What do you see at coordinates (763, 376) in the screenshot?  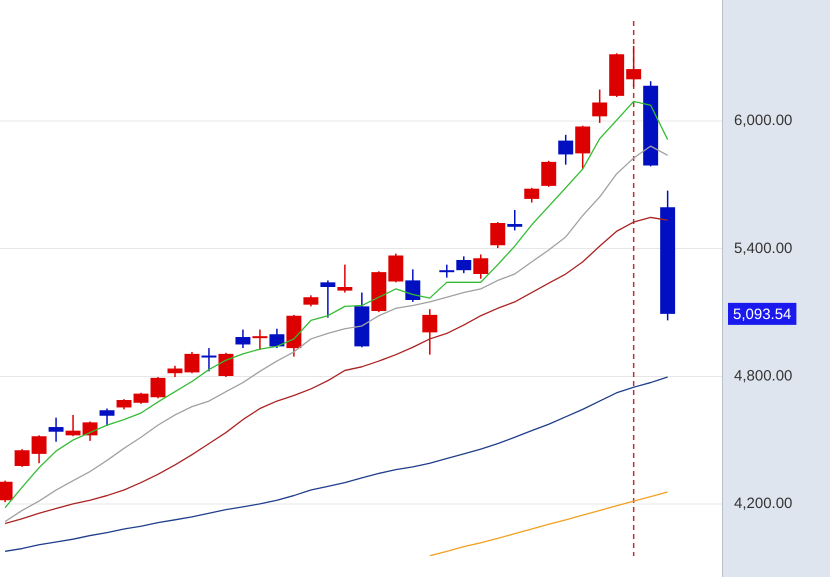 I see `y-tick-label: 4,800.00` at bounding box center [763, 376].